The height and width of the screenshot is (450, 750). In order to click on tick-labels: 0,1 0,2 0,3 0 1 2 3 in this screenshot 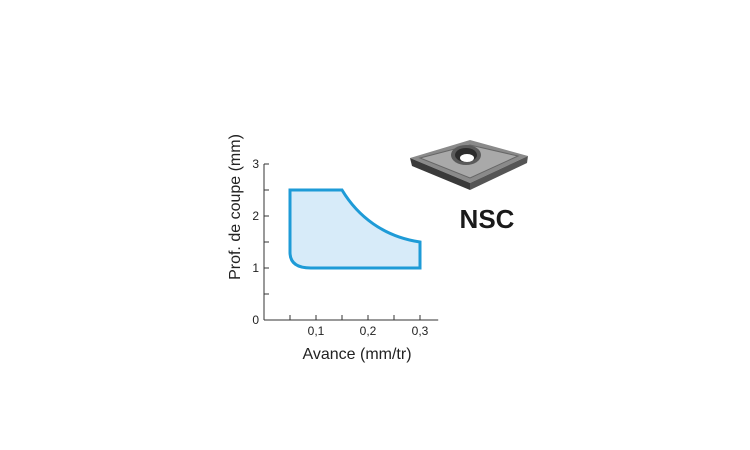, I will do `click(340, 247)`.